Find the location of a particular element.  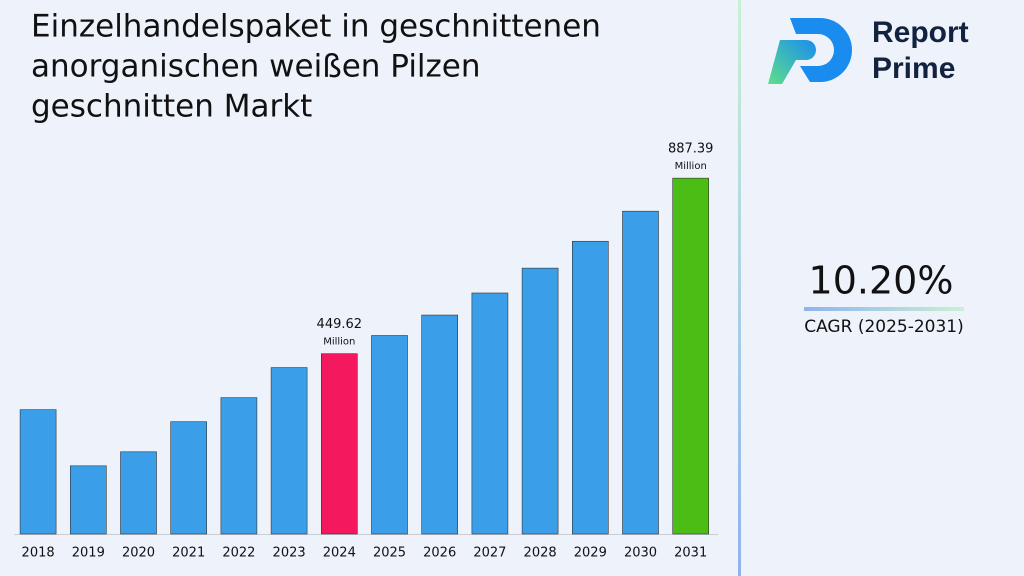

x-tick-label: 2027 is located at coordinates (489, 553).